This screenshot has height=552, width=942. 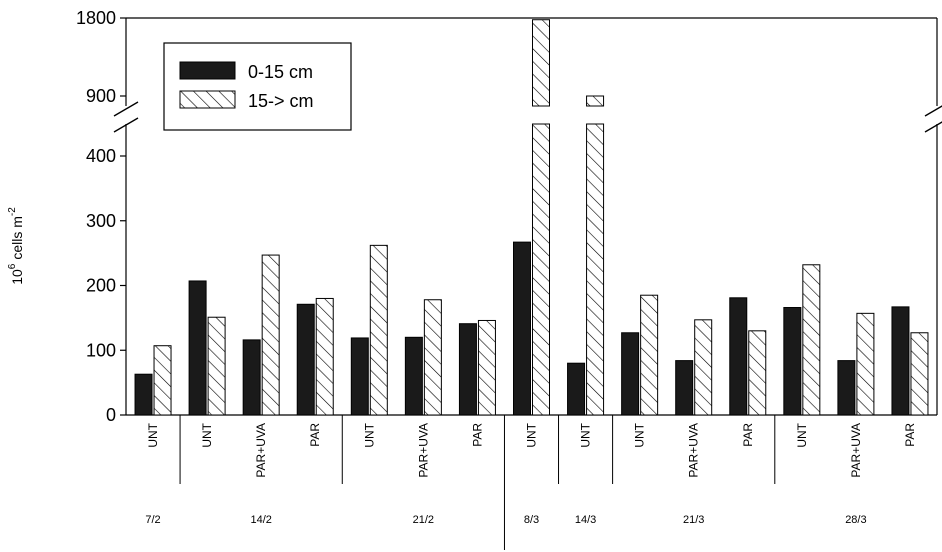 I want to click on legend-label-series2: 15-> cm, so click(x=281, y=101).